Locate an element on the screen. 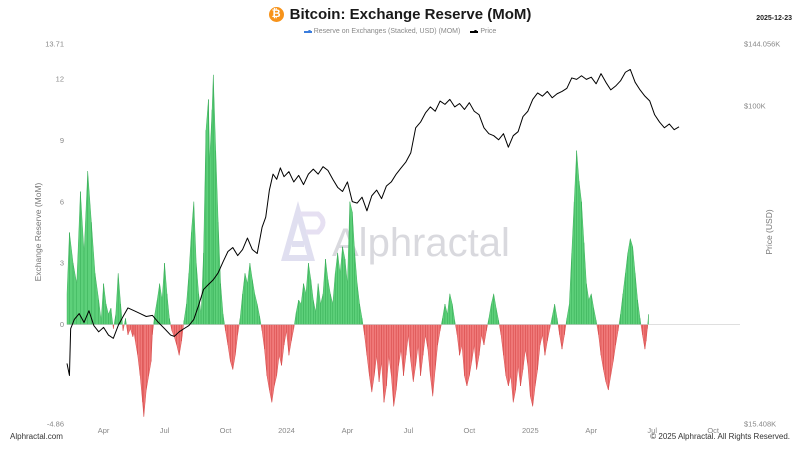 The width and height of the screenshot is (800, 450). legend-dot-price-icon is located at coordinates (476, 31).